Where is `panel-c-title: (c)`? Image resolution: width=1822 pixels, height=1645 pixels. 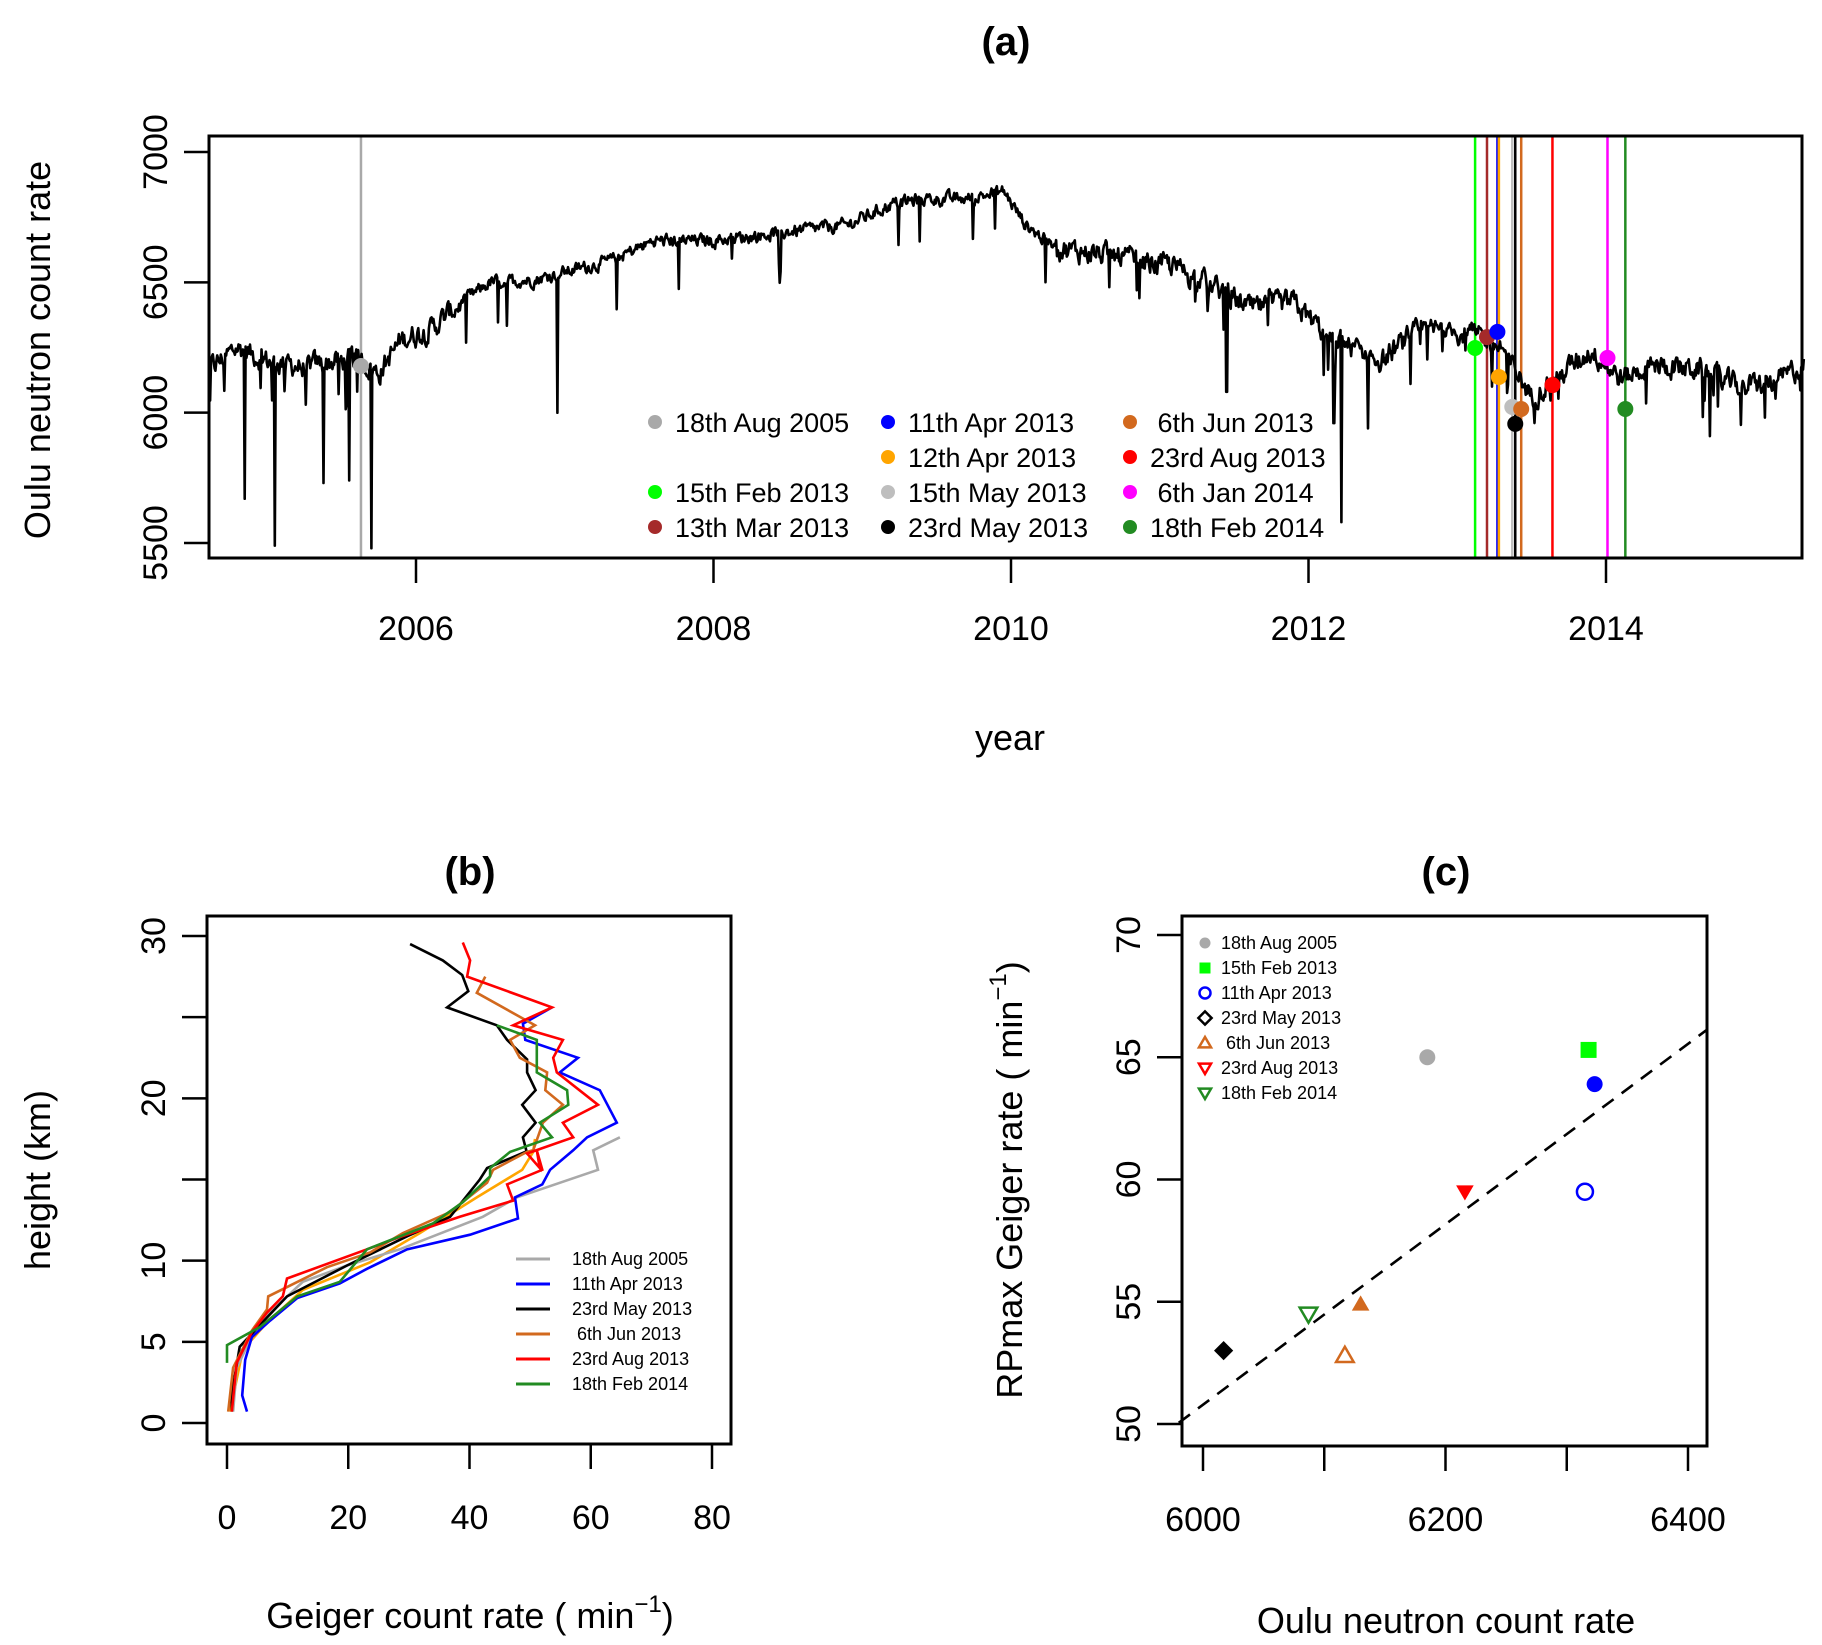
panel-c-title: (c) is located at coordinates (1446, 872).